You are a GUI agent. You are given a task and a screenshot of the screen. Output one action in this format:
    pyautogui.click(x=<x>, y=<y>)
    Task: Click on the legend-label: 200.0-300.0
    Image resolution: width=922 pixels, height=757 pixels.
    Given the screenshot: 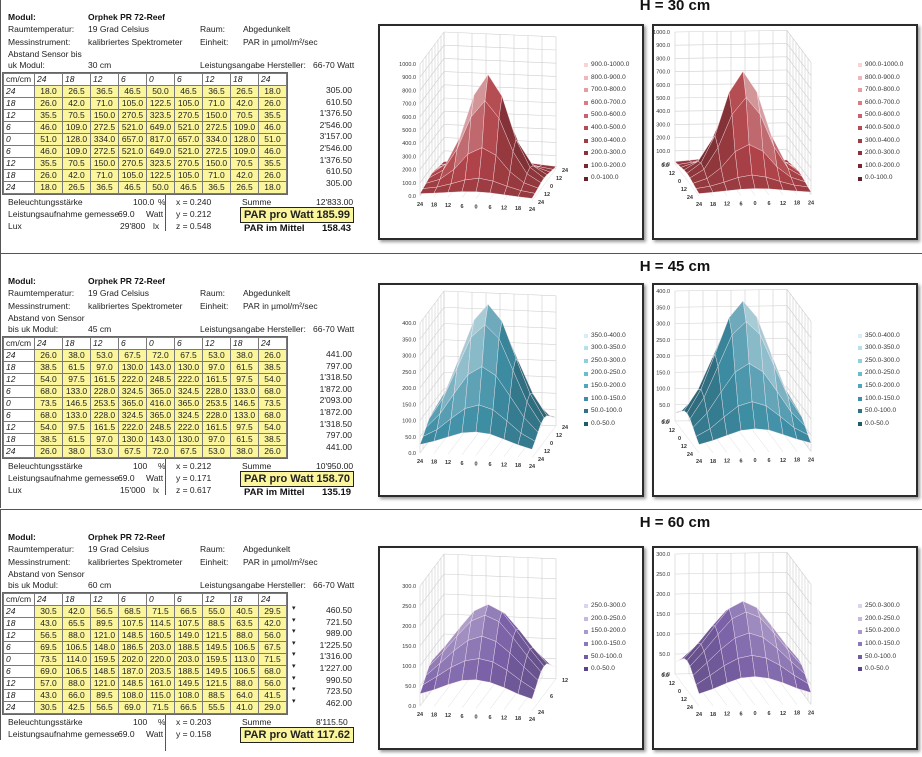 What is the action you would take?
    pyautogui.click(x=608, y=153)
    